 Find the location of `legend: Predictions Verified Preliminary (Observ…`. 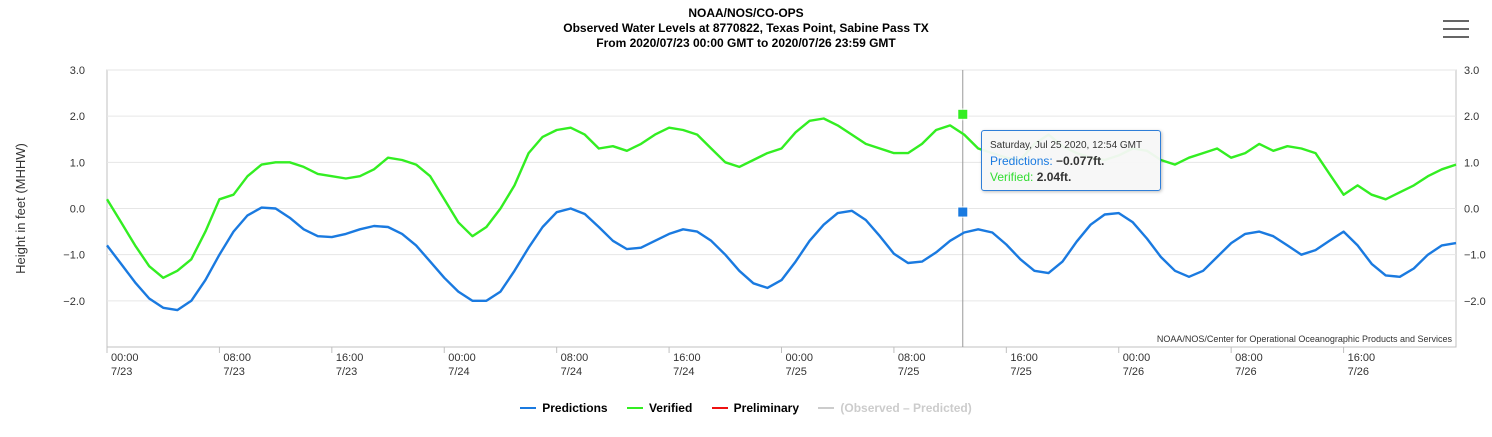

legend: Predictions Verified Preliminary (Observ… is located at coordinates (746, 406).